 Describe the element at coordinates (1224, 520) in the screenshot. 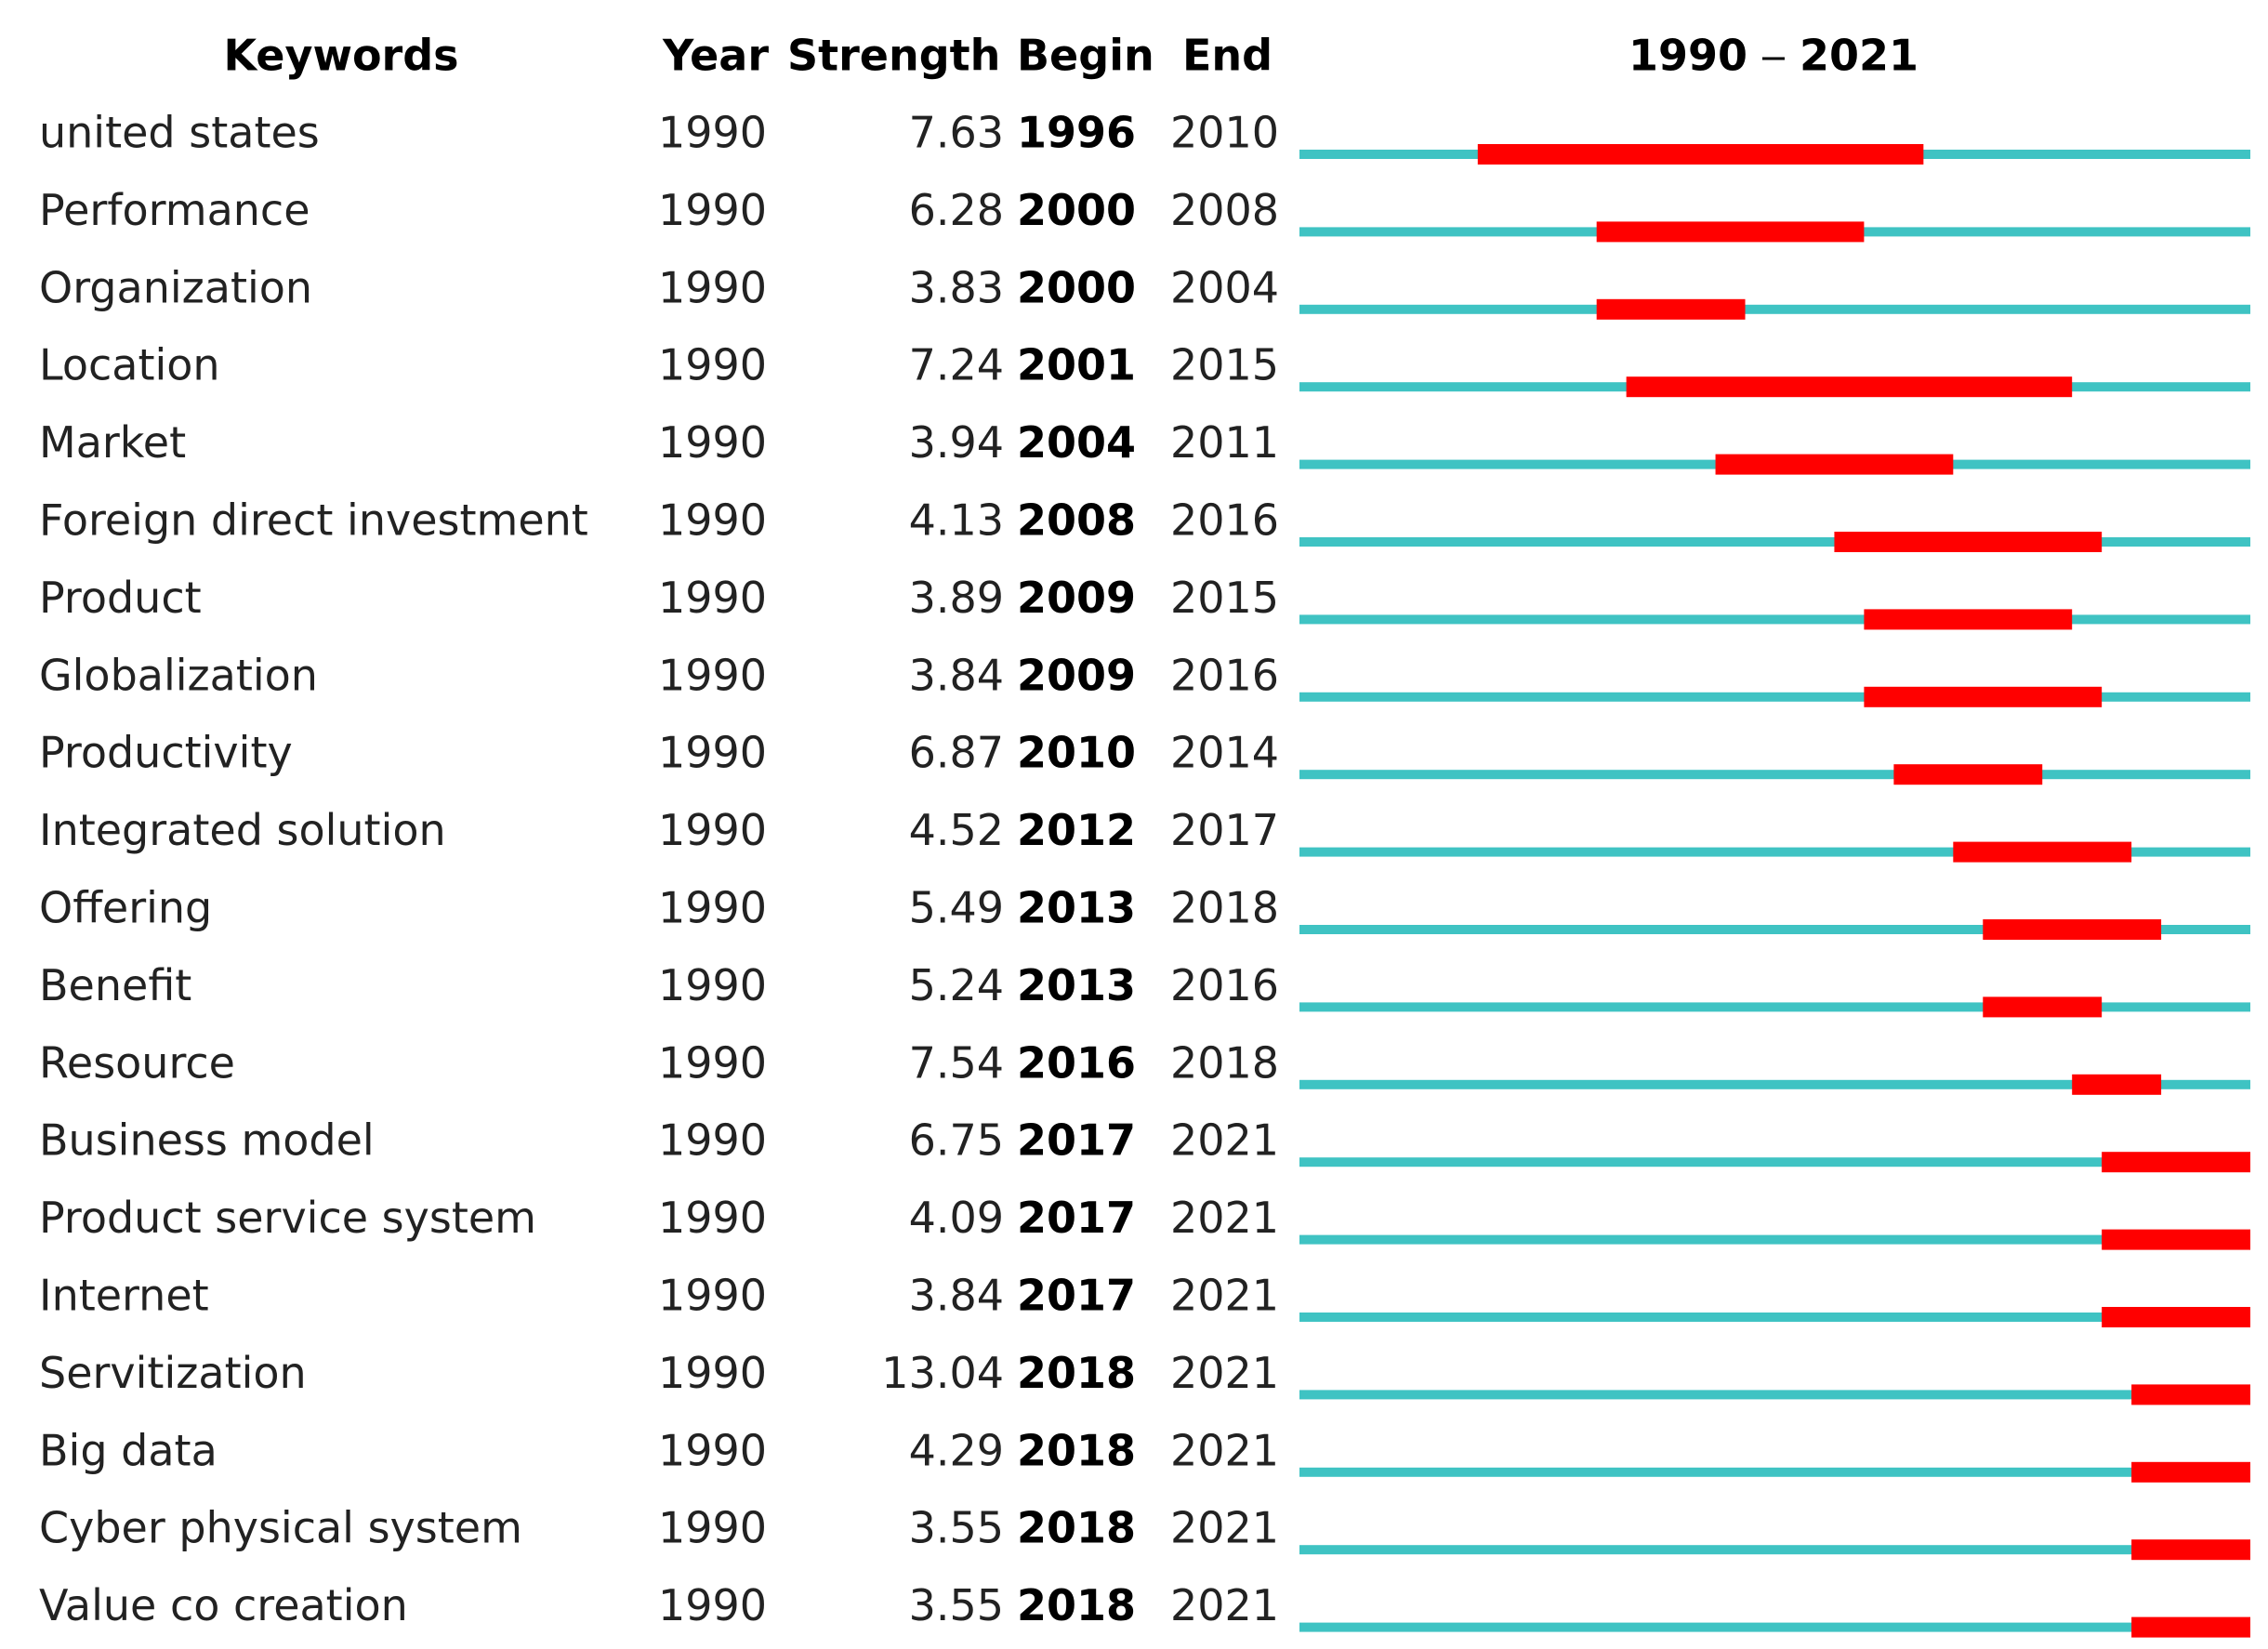

I see `end: 2016` at that location.